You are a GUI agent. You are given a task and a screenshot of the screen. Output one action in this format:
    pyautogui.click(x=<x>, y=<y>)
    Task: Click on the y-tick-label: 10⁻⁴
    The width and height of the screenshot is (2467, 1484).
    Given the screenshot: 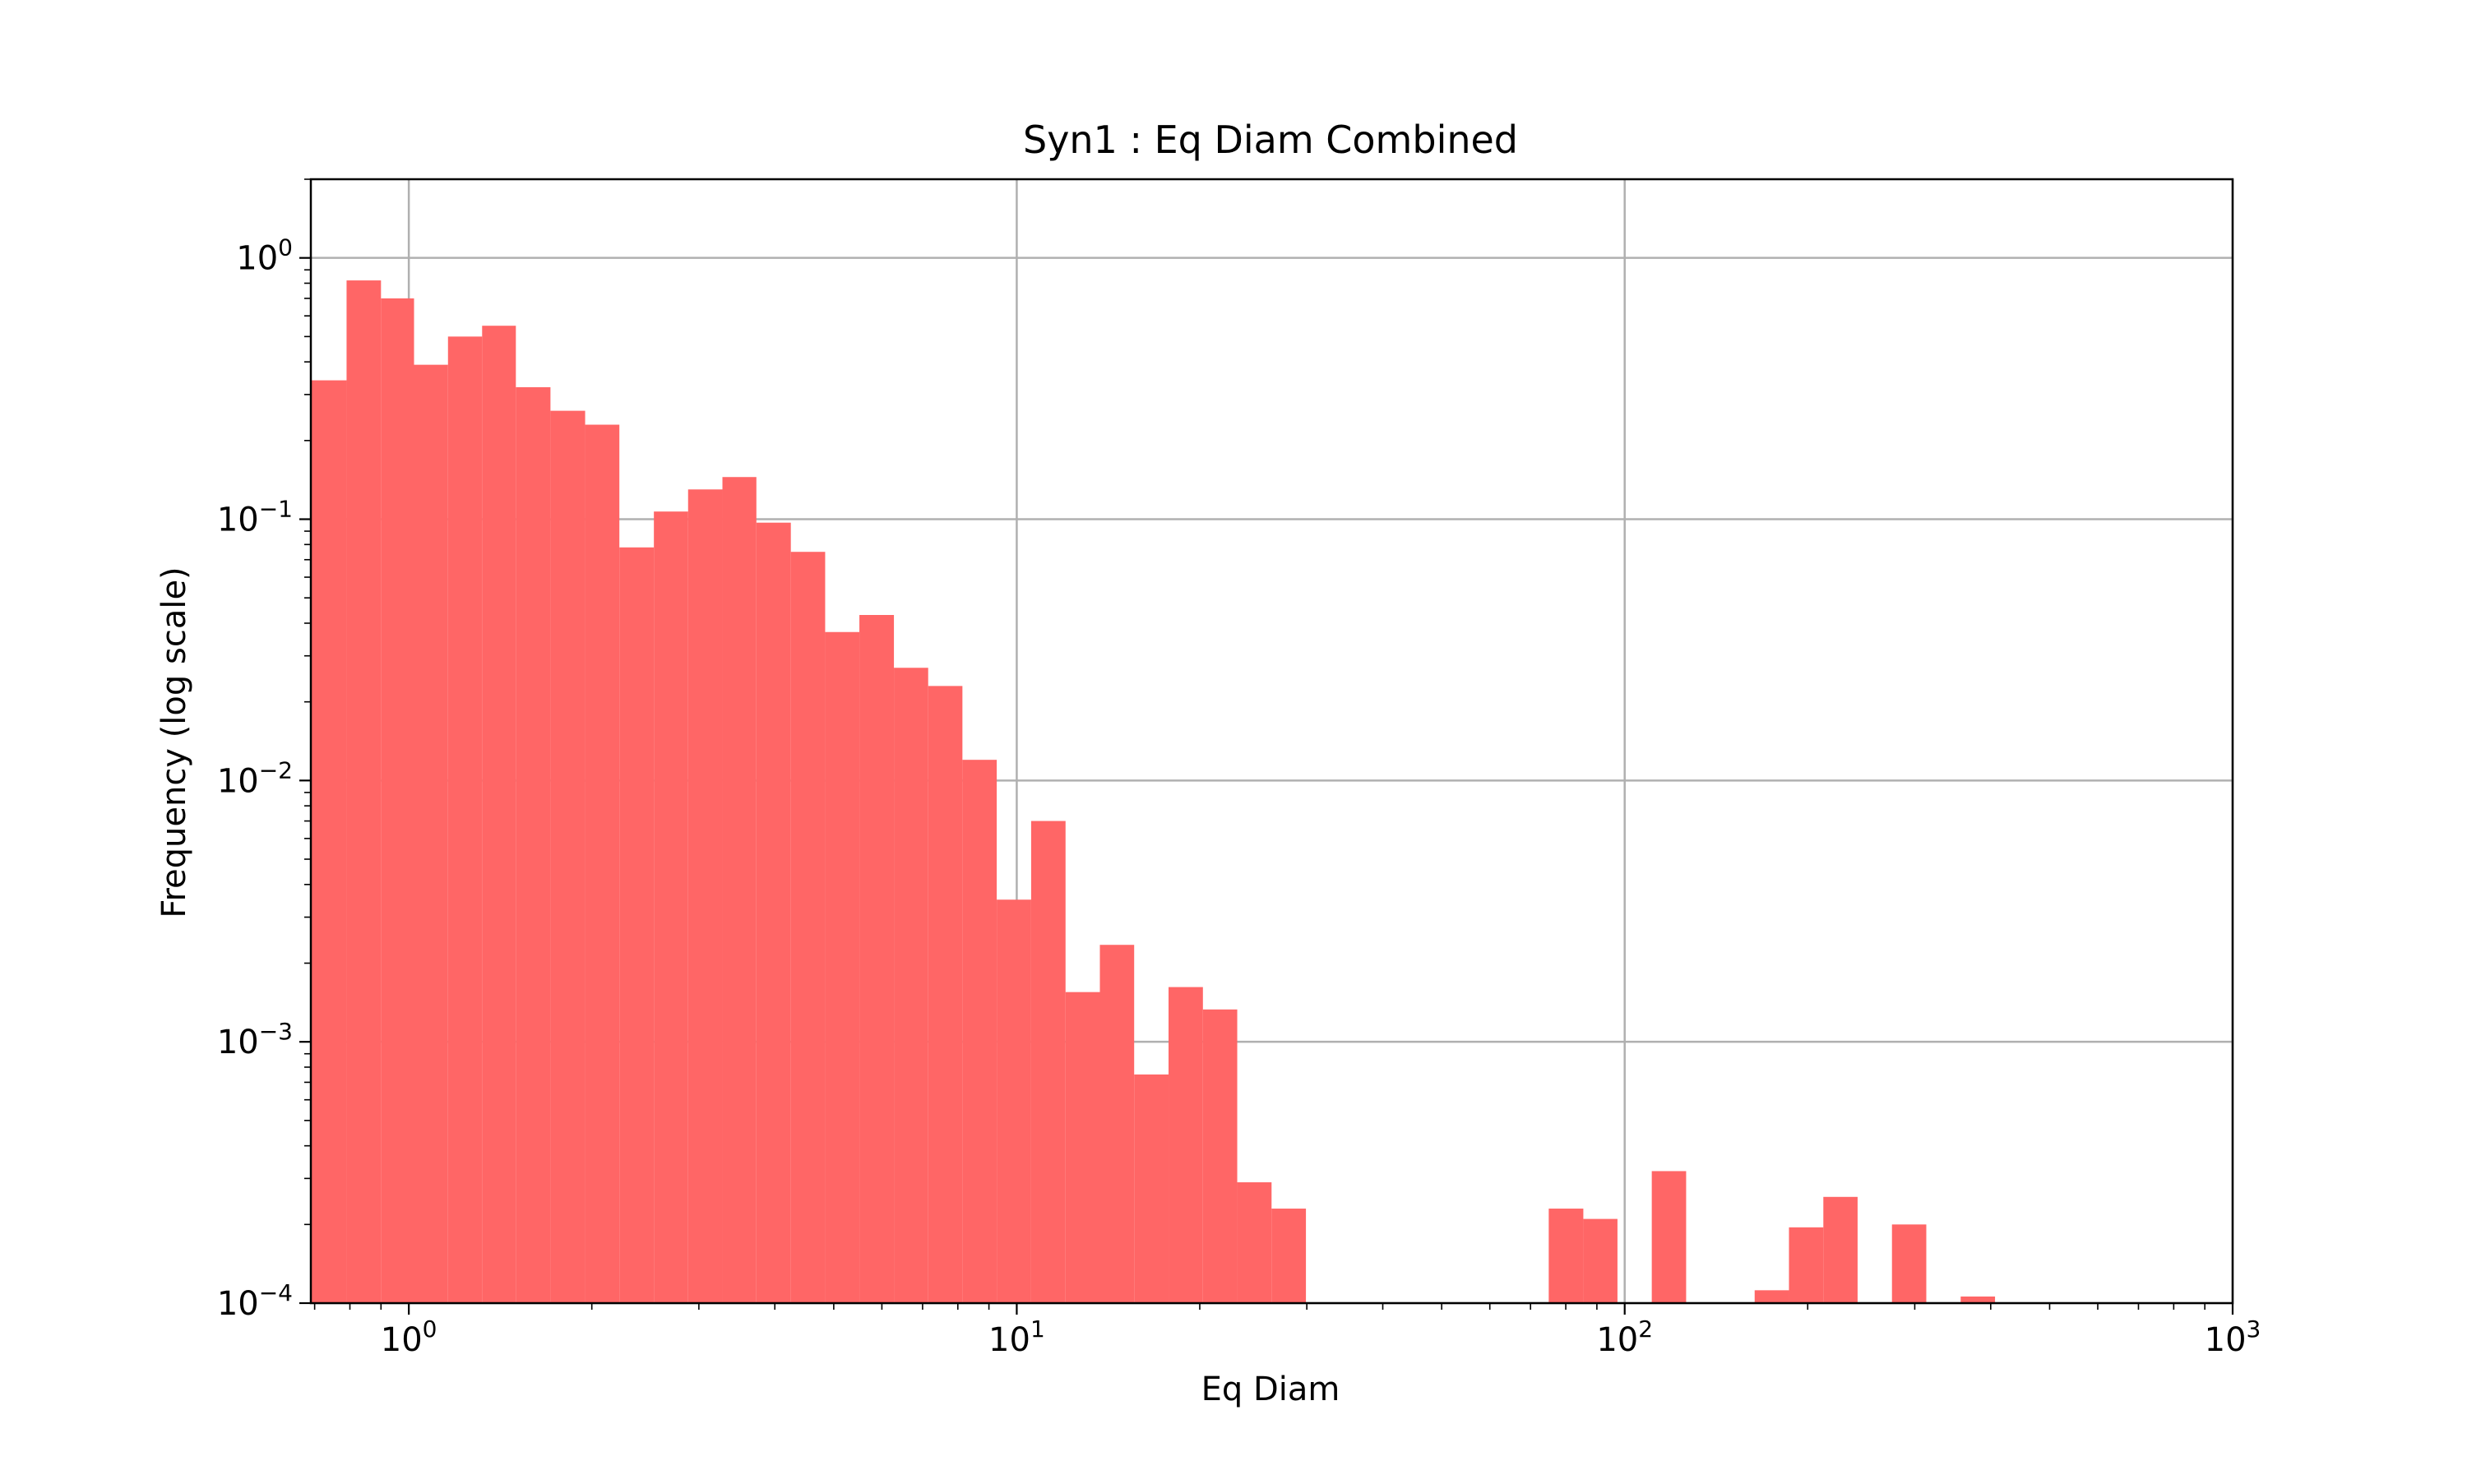 What is the action you would take?
    pyautogui.click(x=255, y=1301)
    